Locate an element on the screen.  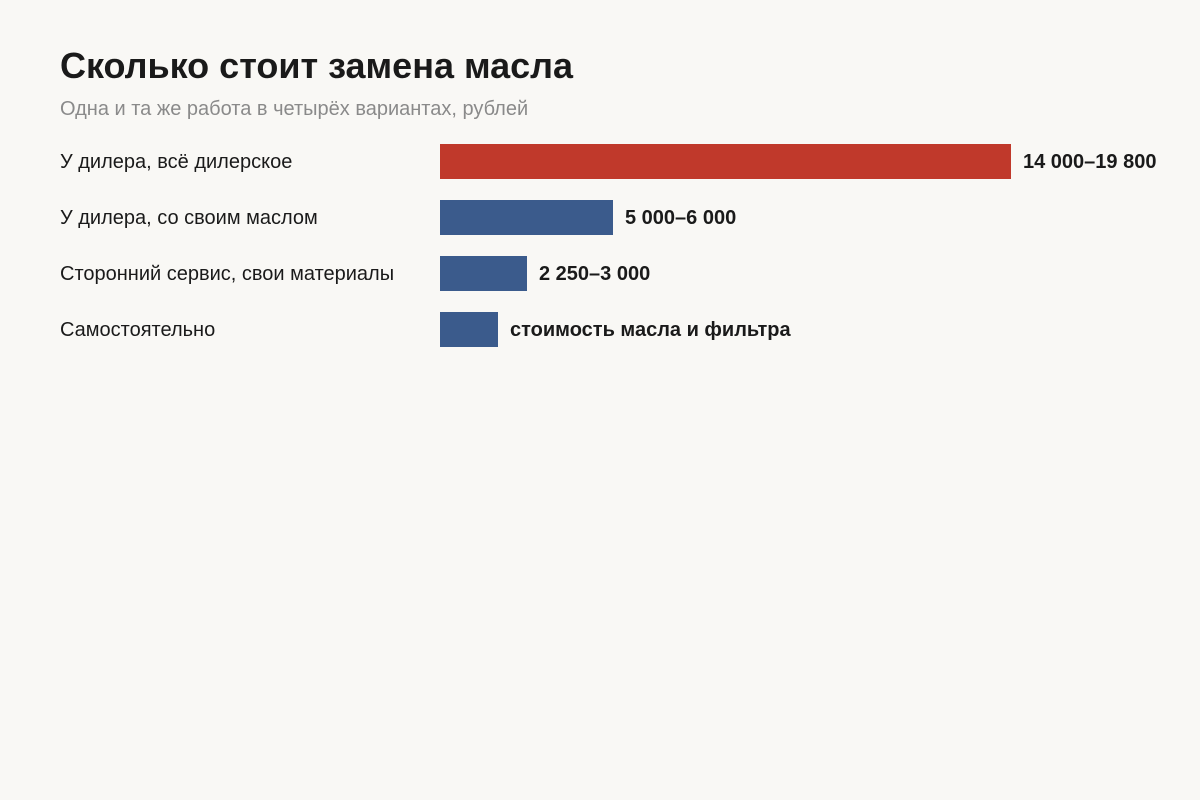
category-label: У дилера, всё дилерское is located at coordinates (176, 161).